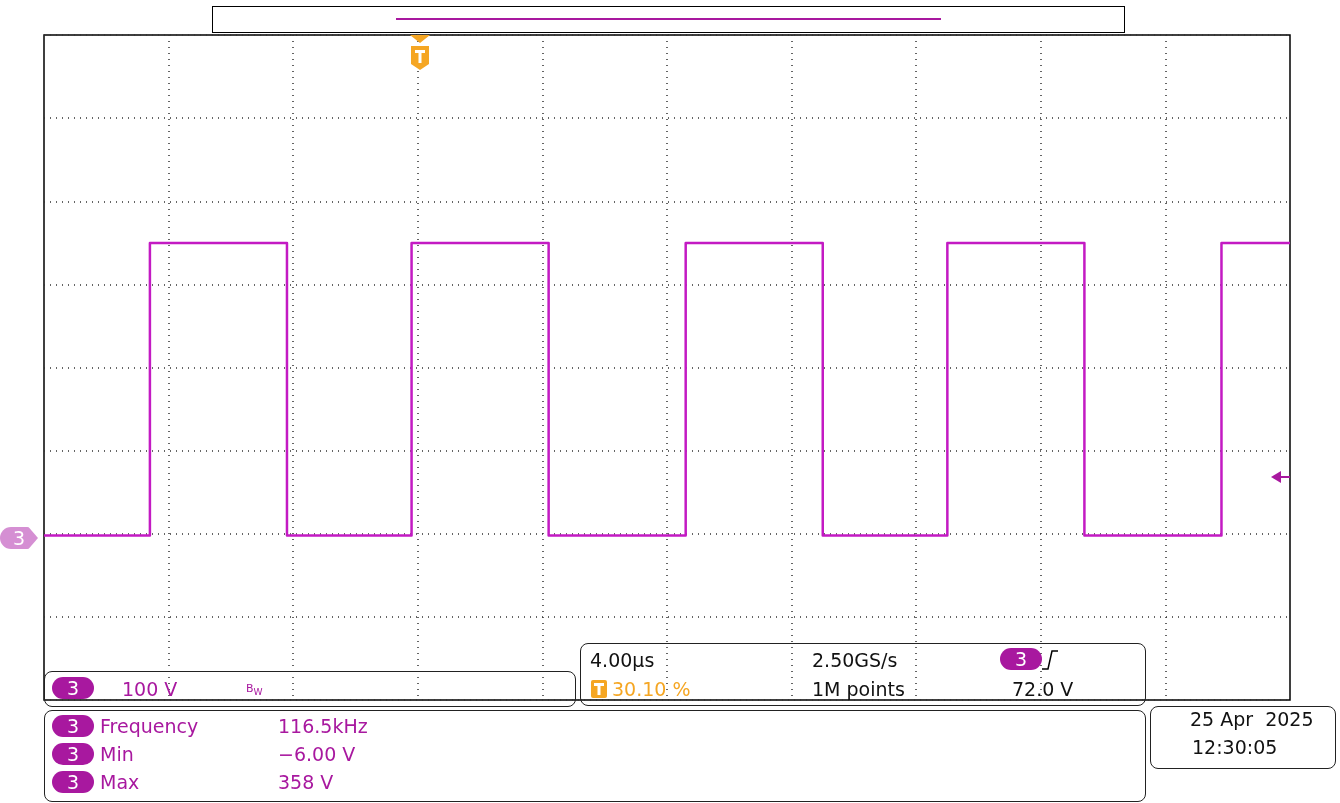 The image size is (1340, 803). What do you see at coordinates (120, 782) in the screenshot?
I see `text: Max` at bounding box center [120, 782].